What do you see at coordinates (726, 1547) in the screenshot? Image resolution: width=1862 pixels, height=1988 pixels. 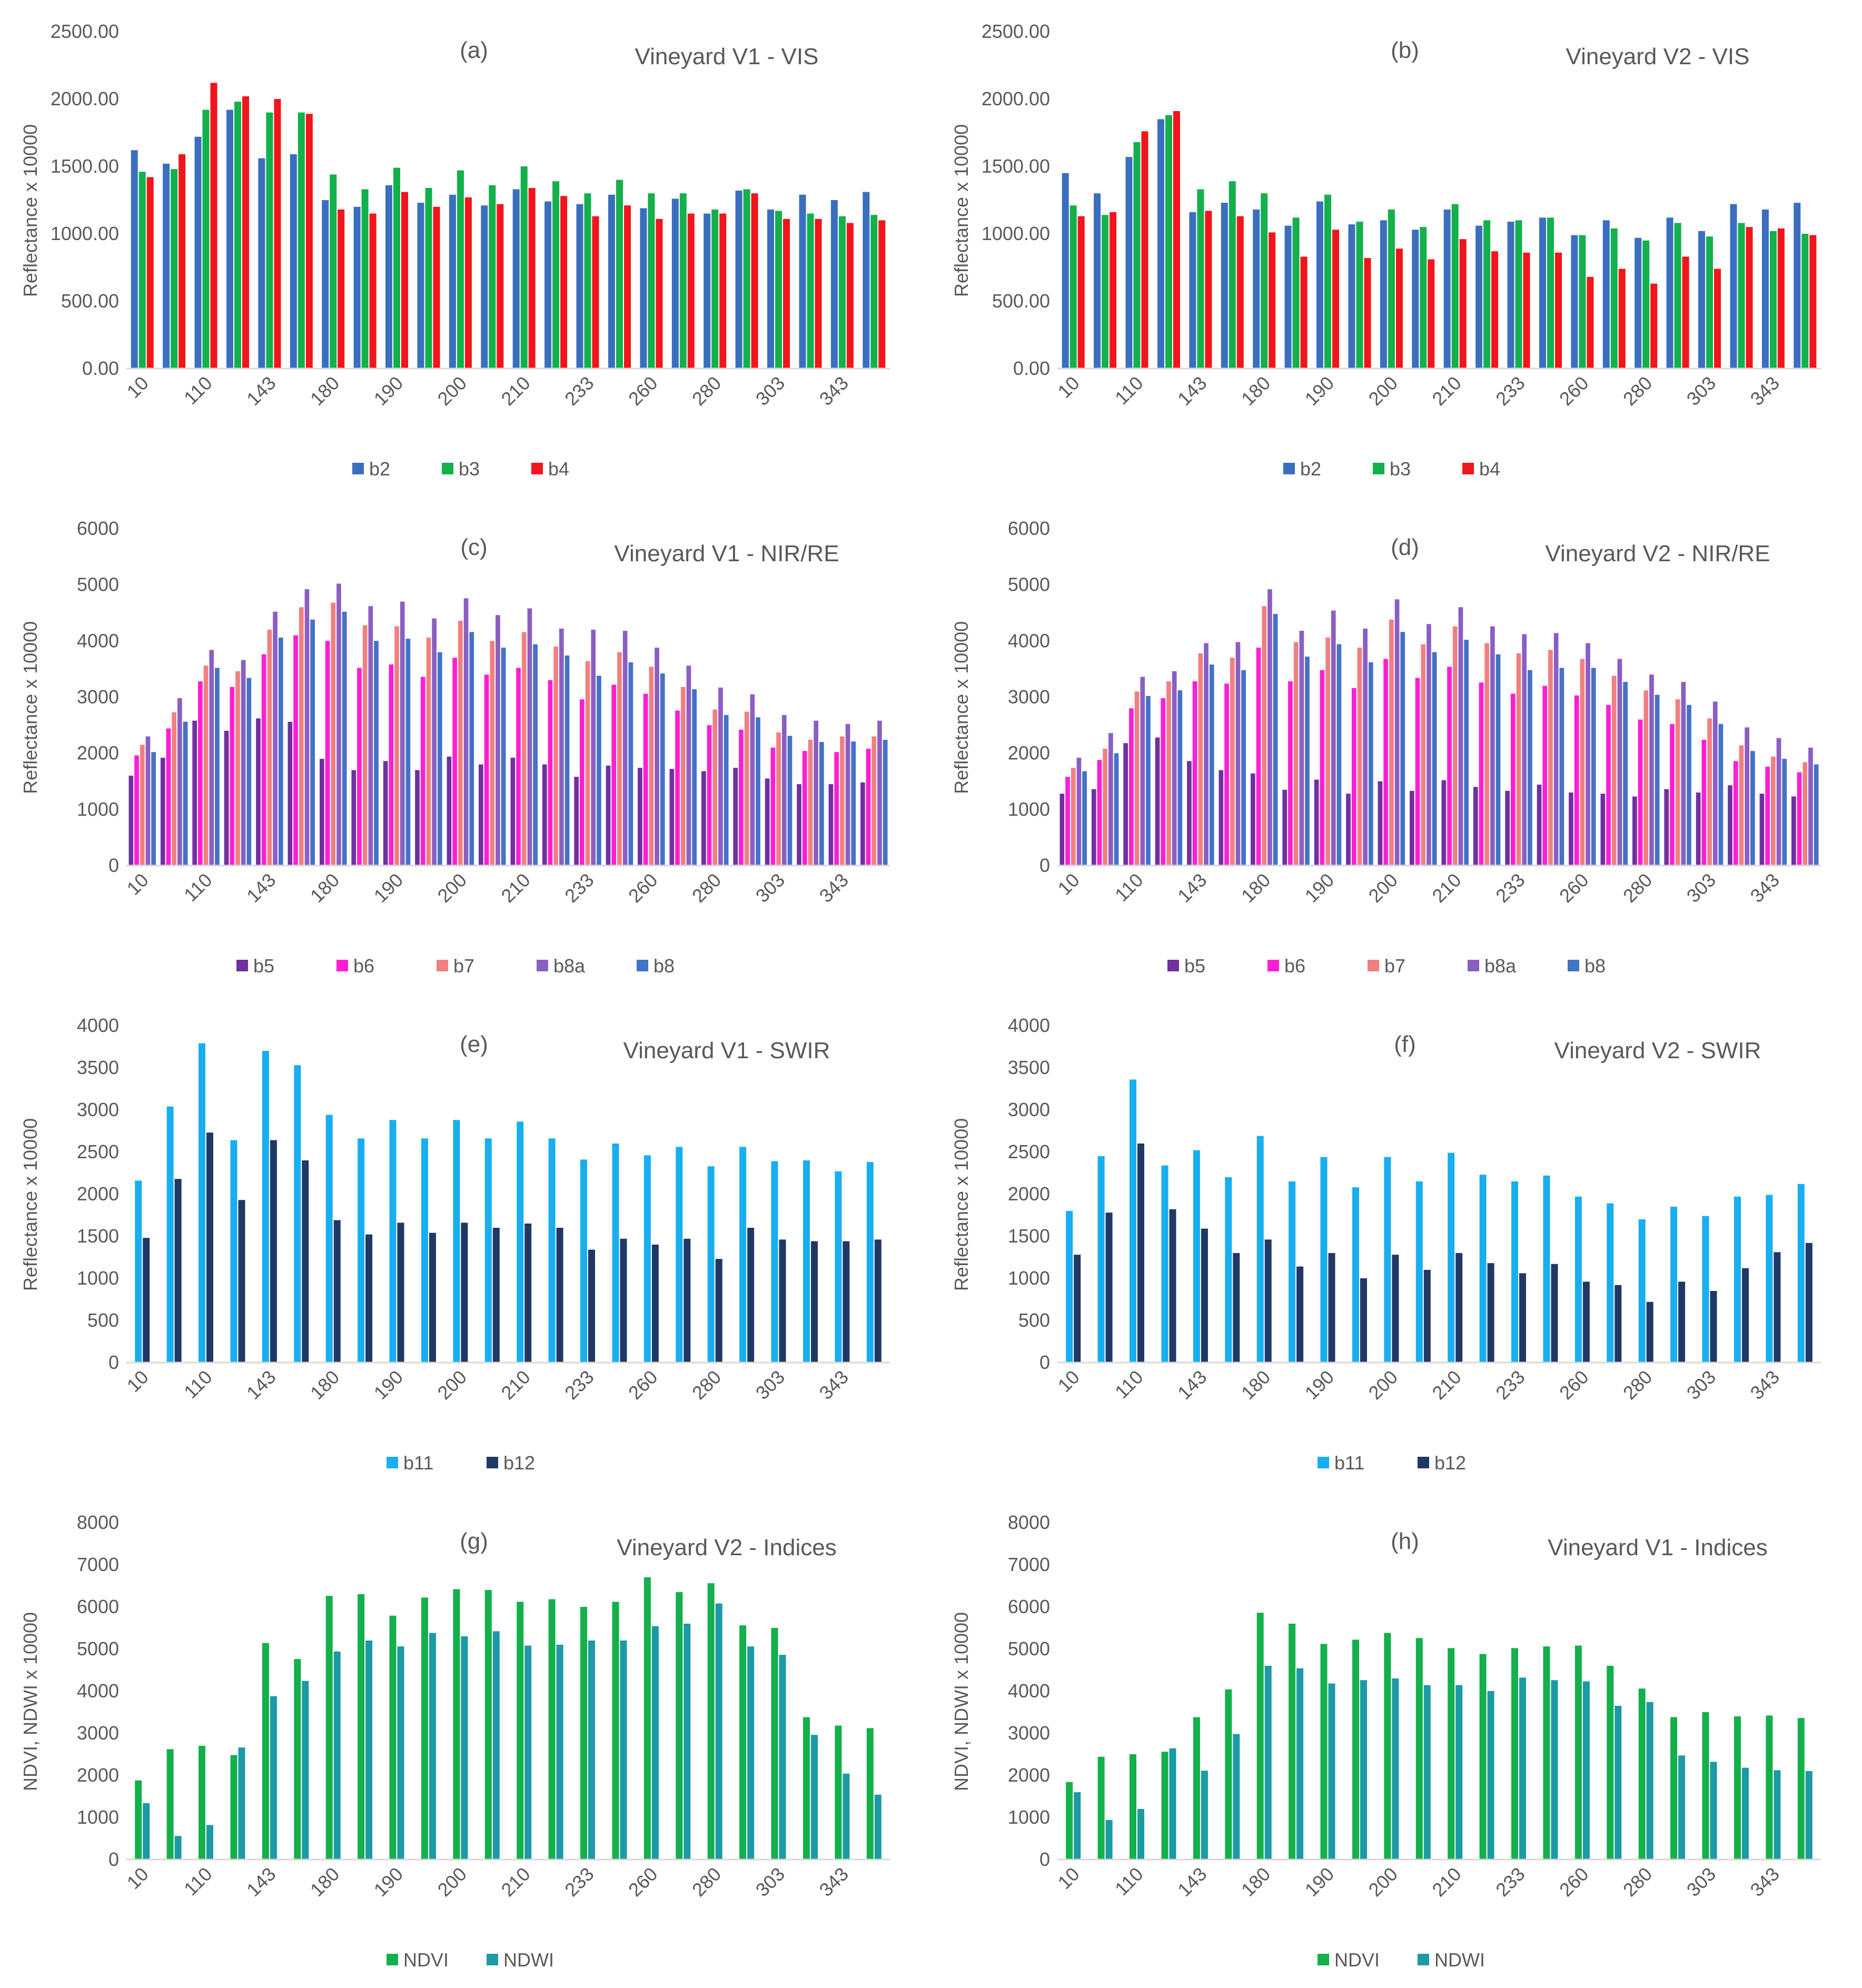 I see `chart-title: Vineyard V2 - Indices` at bounding box center [726, 1547].